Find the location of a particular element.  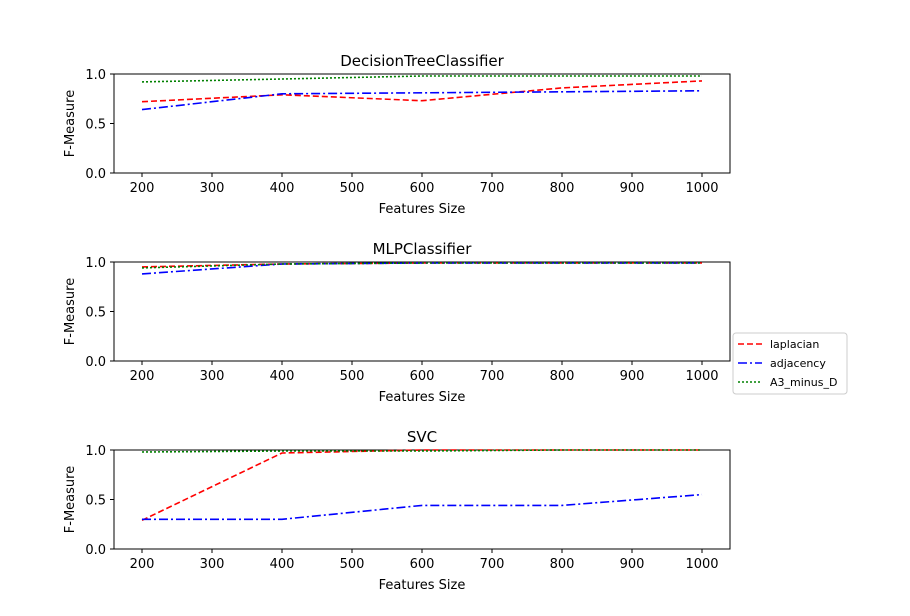

subplot-title: DecisionTreeClassifier is located at coordinates (422, 61).